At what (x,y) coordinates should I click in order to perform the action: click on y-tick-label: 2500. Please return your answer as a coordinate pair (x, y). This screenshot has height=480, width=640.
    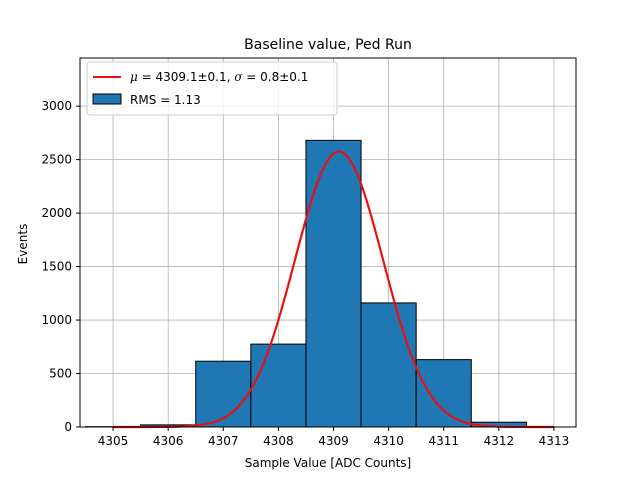
    Looking at the image, I should click on (56, 160).